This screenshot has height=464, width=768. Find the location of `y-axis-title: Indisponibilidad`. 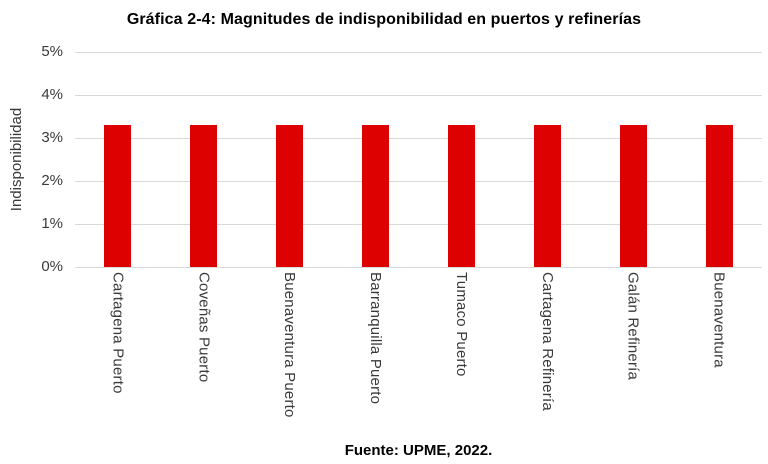

y-axis-title: Indisponibilidad is located at coordinates (17, 159).